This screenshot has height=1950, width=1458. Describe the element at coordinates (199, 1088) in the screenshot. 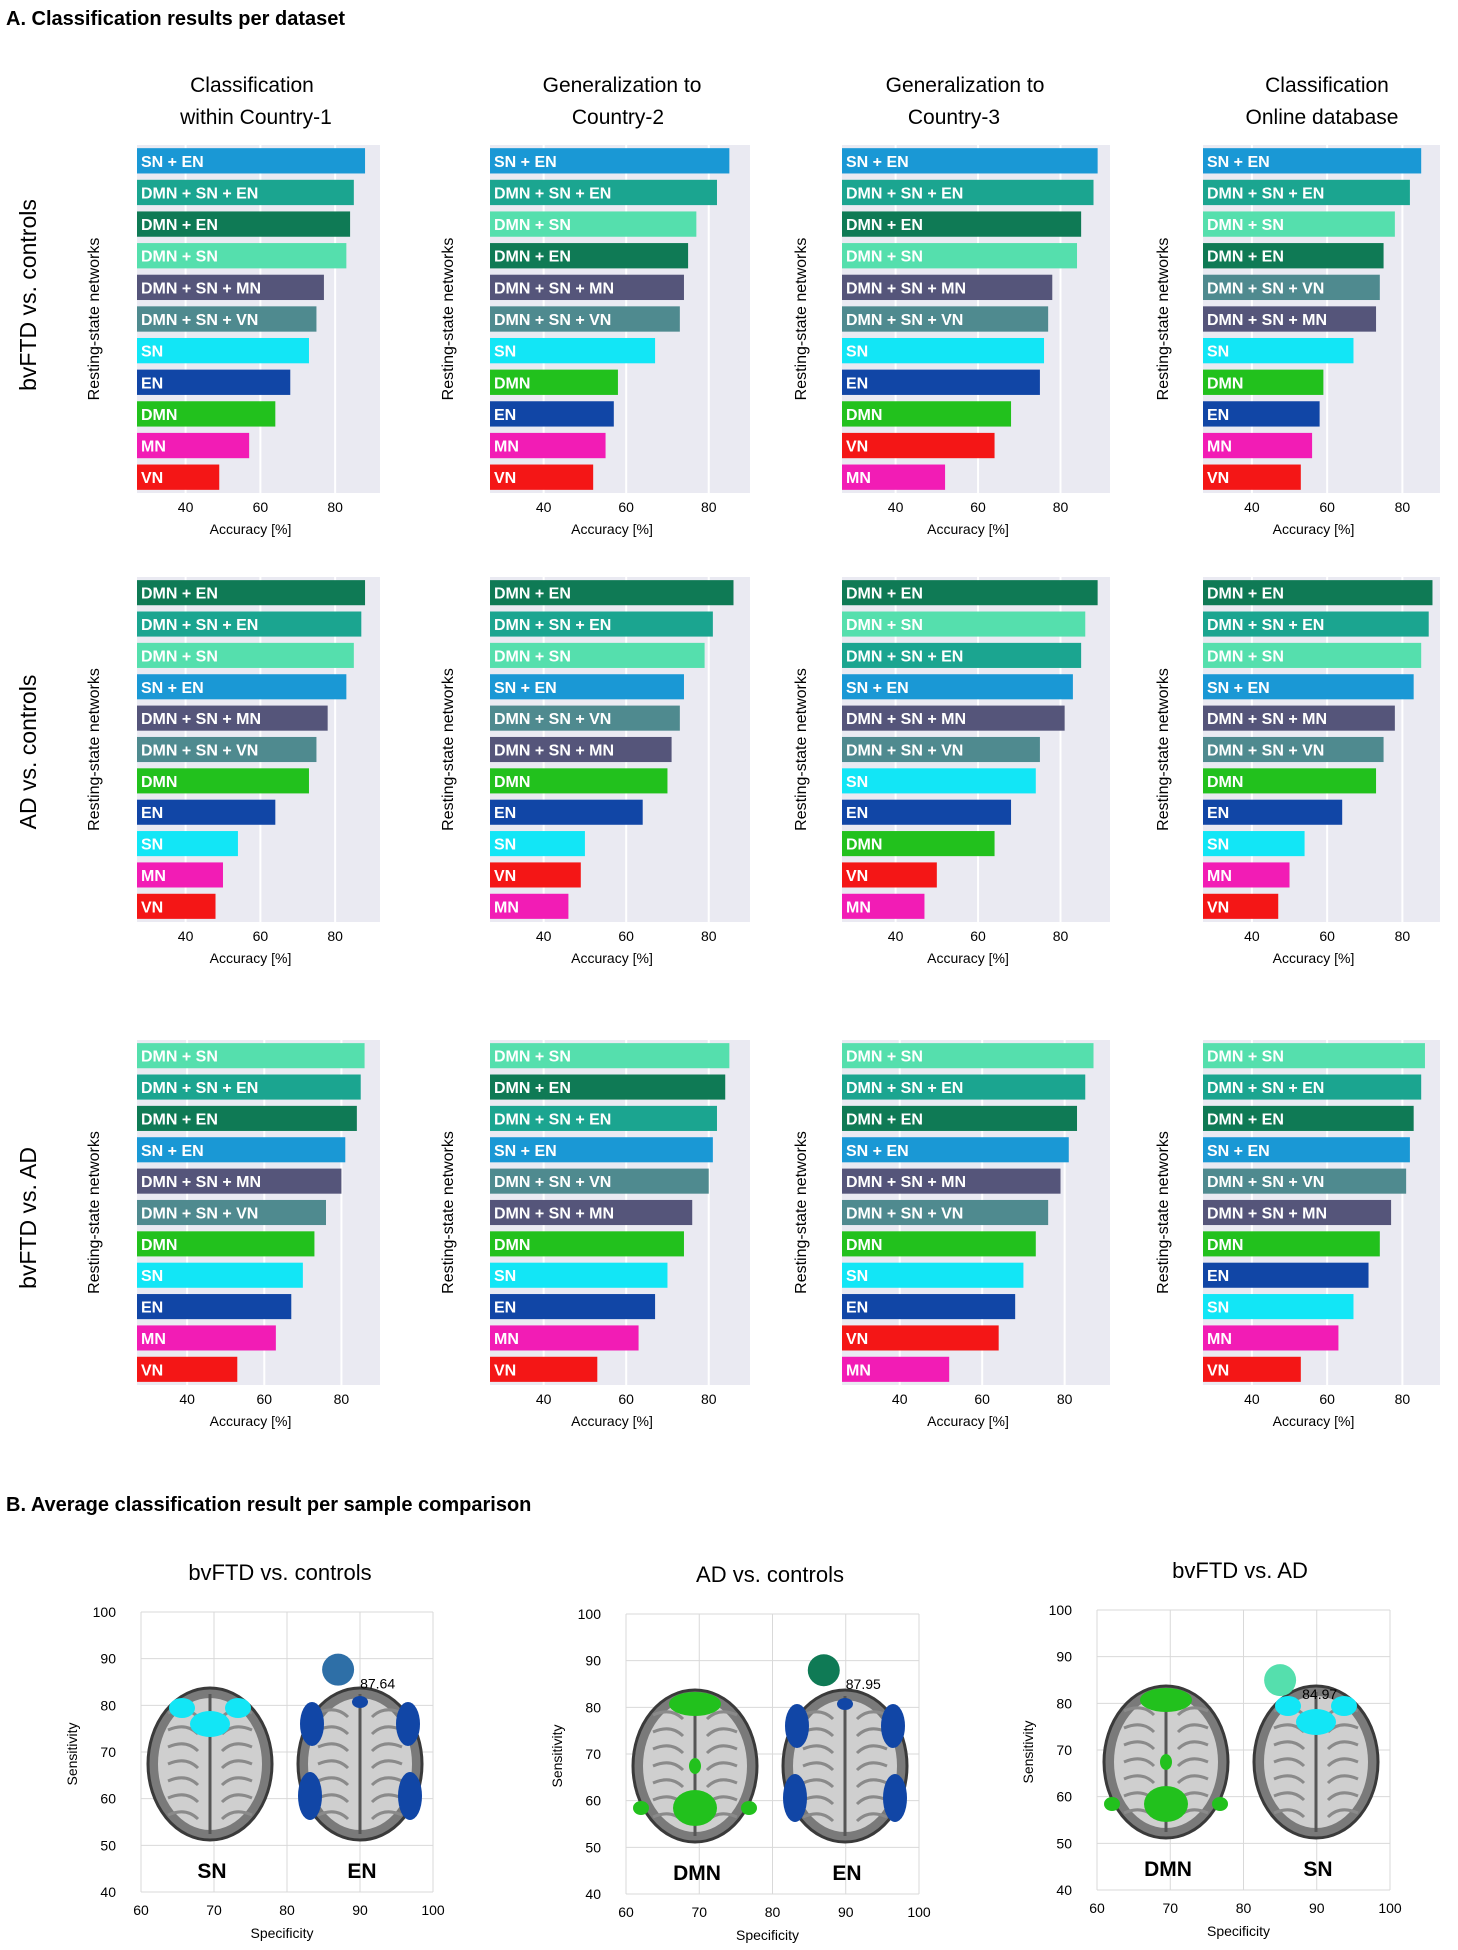

I see `bar-label-dmn-sn-en: DMN + SN + EN` at that location.